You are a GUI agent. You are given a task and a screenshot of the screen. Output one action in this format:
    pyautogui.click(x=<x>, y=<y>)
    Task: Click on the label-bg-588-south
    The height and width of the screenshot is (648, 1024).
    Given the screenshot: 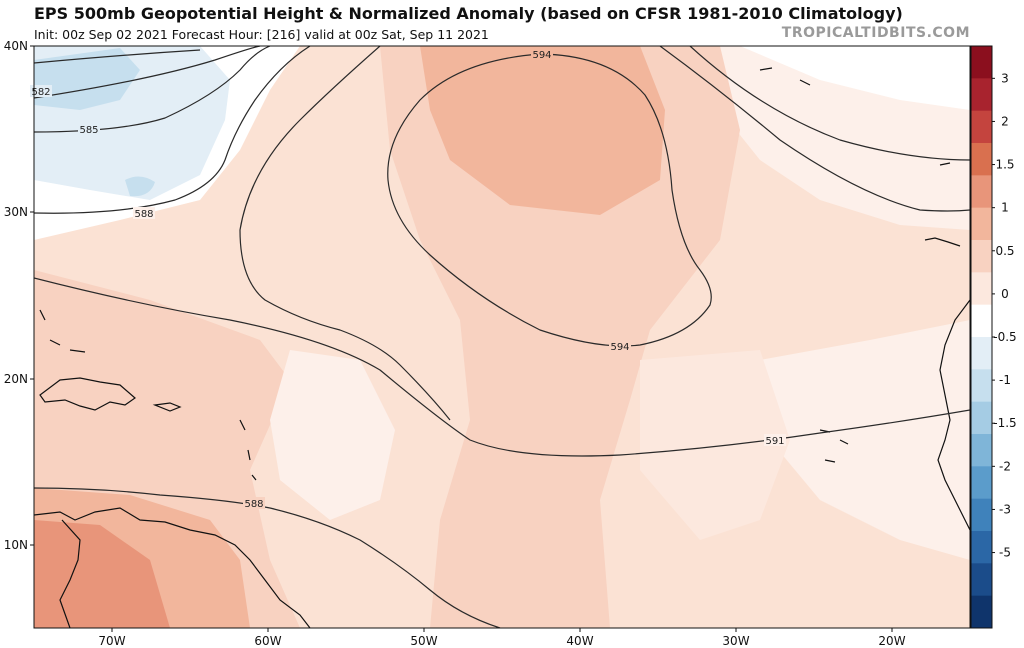 What is the action you would take?
    pyautogui.click(x=254, y=503)
    